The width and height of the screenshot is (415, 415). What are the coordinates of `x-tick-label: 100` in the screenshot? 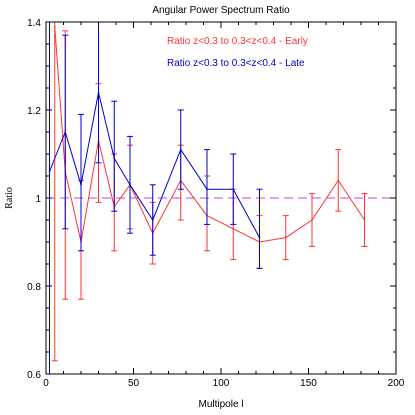 It's located at (221, 383).